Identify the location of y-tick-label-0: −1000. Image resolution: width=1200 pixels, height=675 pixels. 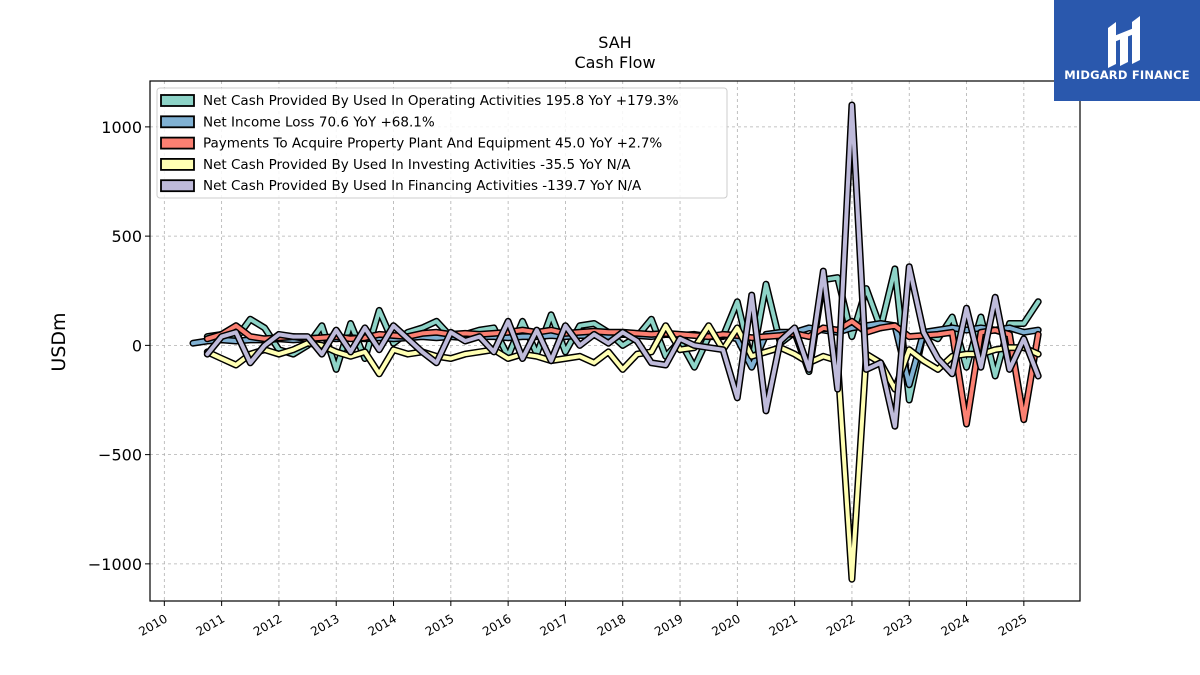
(115, 564).